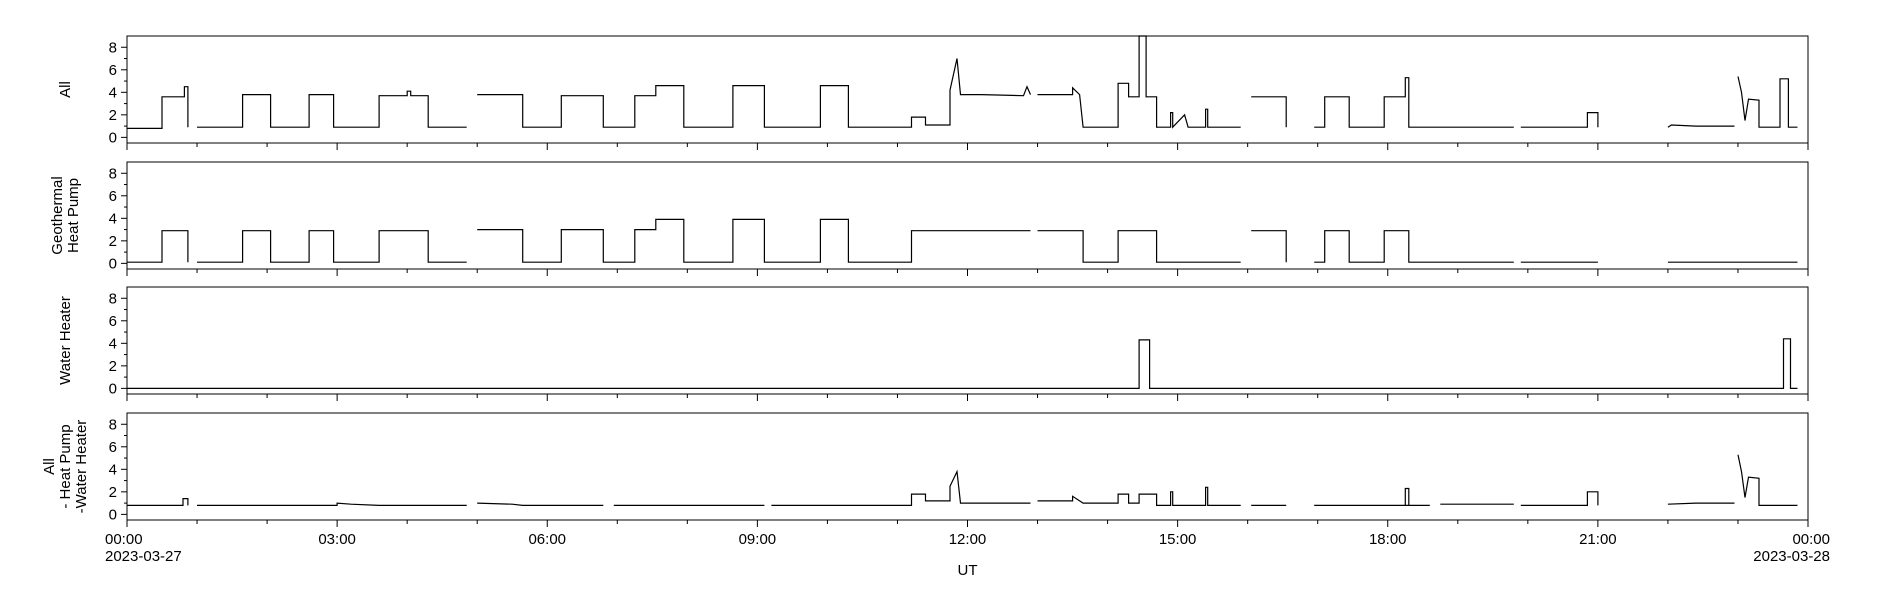 The height and width of the screenshot is (612, 1903). I want to click on x-axis-label: UT, so click(968, 570).